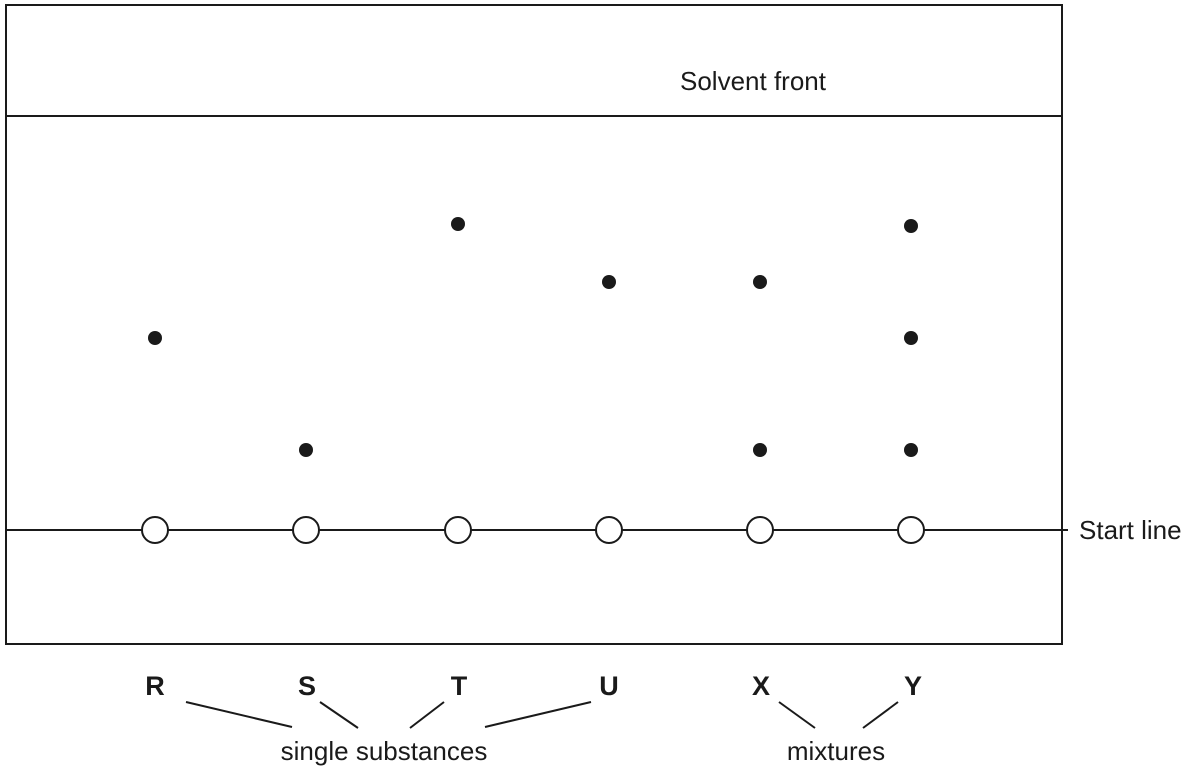 The height and width of the screenshot is (769, 1200). I want to click on origin-circle-x, so click(760, 530).